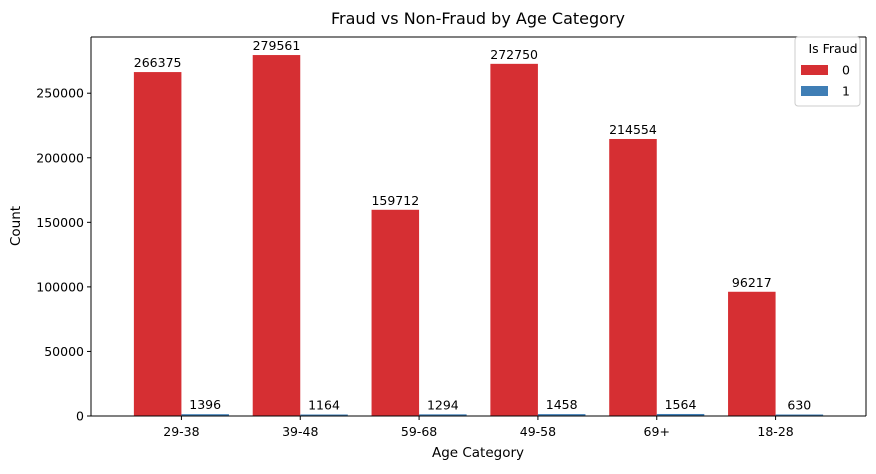  What do you see at coordinates (63, 255) in the screenshot?
I see `y-ticks-layer: 0 50000 100000 150000 200000 250000` at bounding box center [63, 255].